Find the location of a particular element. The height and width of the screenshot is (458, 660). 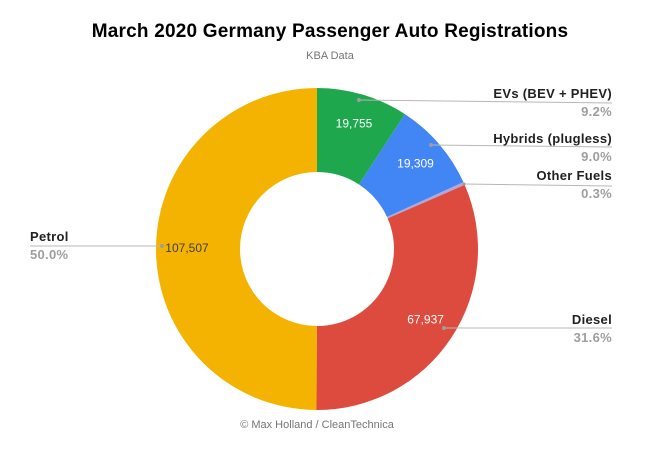

leader-line-evs is located at coordinates (485, 101).